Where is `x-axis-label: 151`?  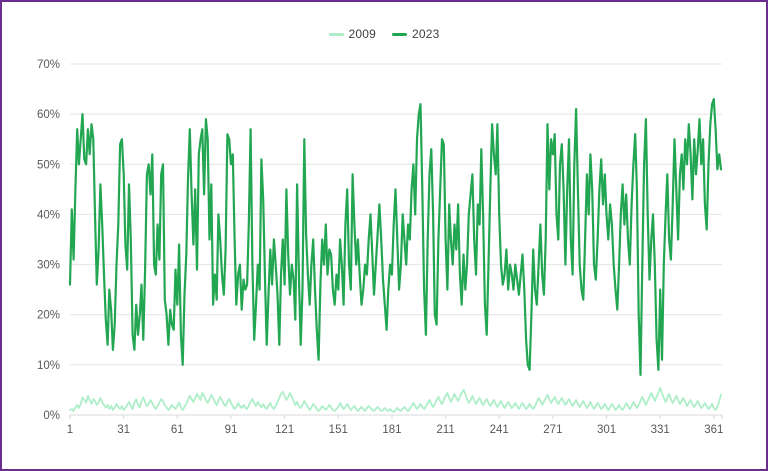
x-axis-label: 151 is located at coordinates (338, 430).